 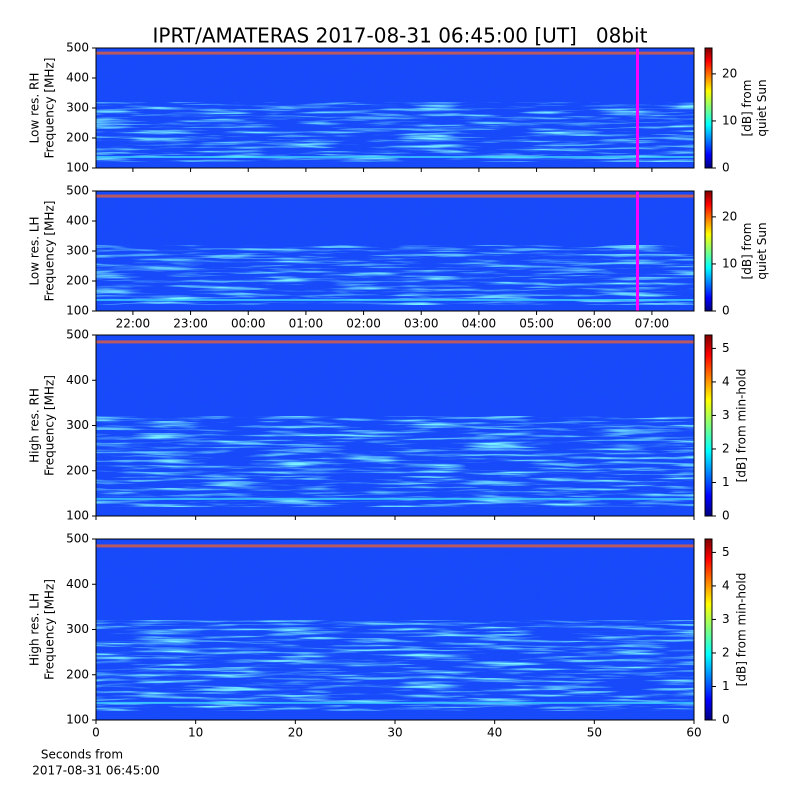 What do you see at coordinates (35, 250) in the screenshot?
I see `y-axis-label: Low res. LH` at bounding box center [35, 250].